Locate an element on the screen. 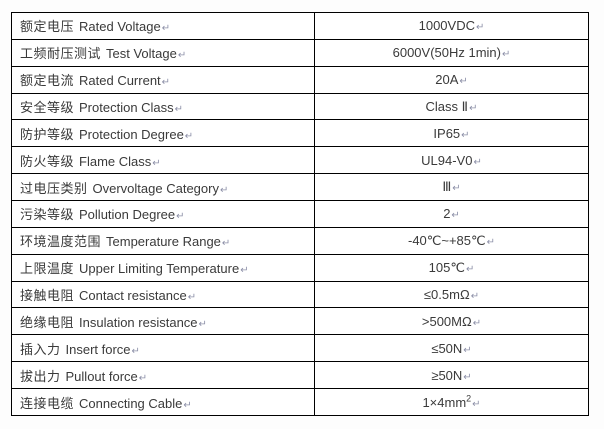 The height and width of the screenshot is (429, 604). table-row: 工频耐压测试 Test Voltage↵ 6000V(50Hz 1min)↵ is located at coordinates (300, 52).